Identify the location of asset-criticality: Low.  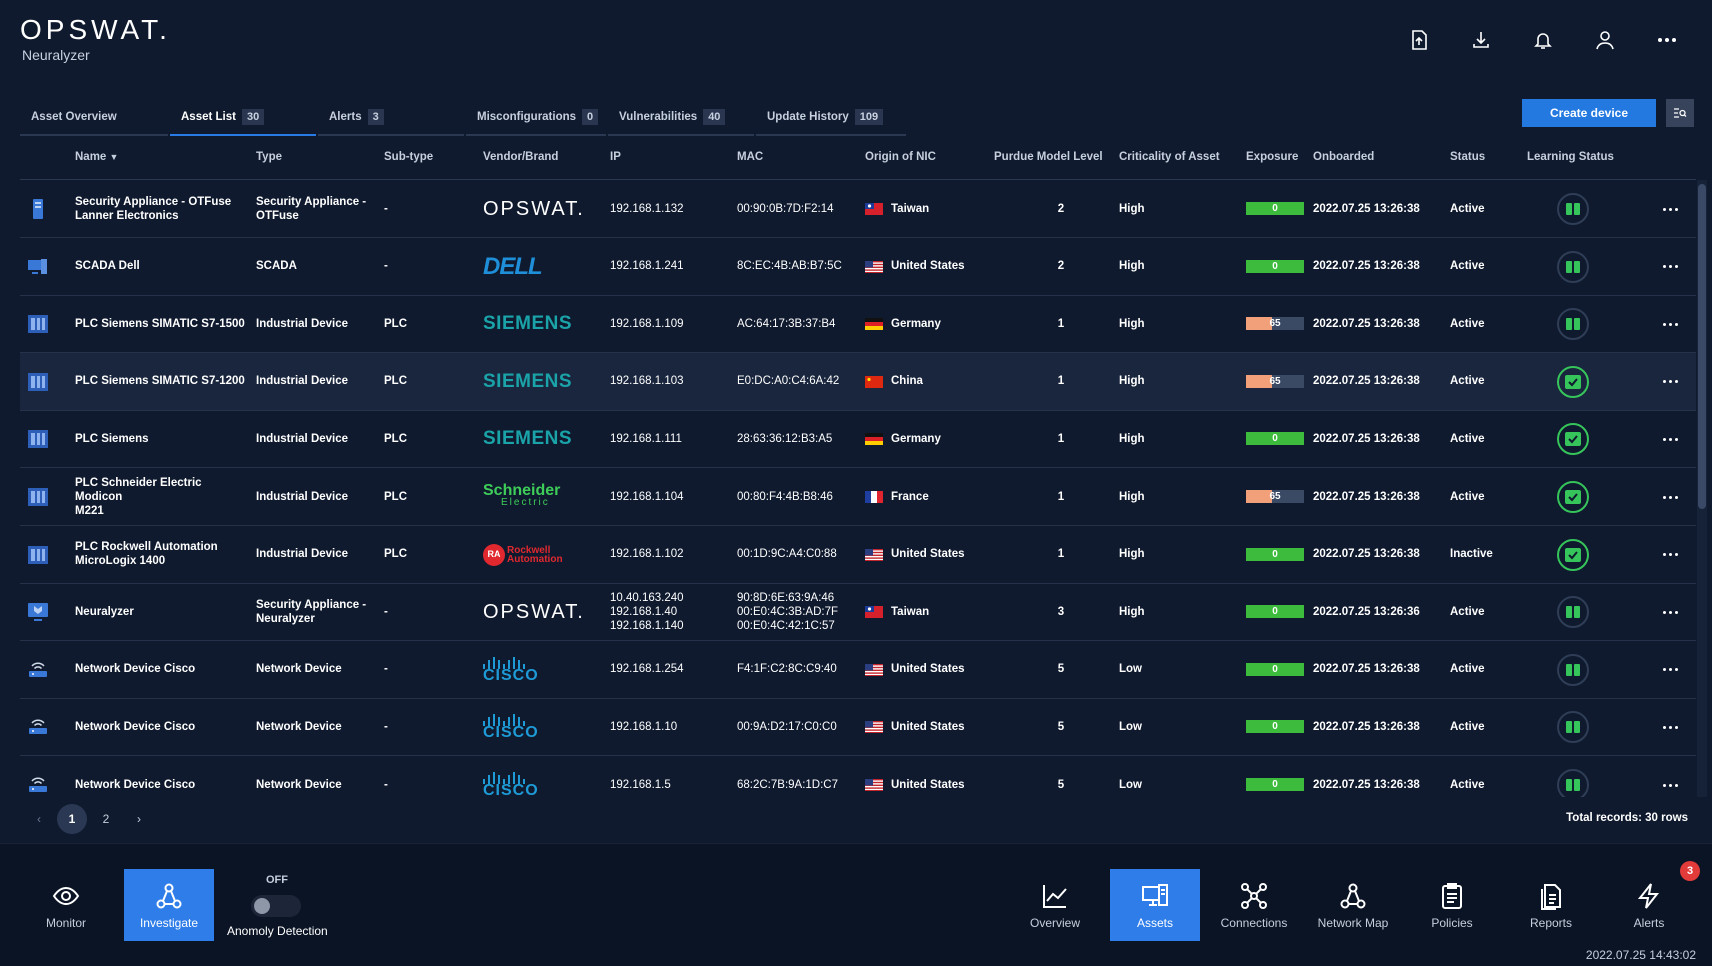
(1130, 669).